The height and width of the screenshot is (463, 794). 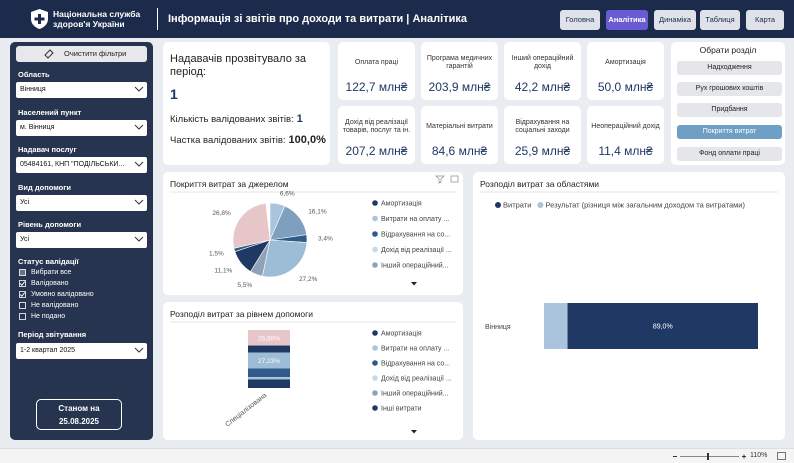 I want to click on nav-button: Динаміка, so click(x=675, y=20).